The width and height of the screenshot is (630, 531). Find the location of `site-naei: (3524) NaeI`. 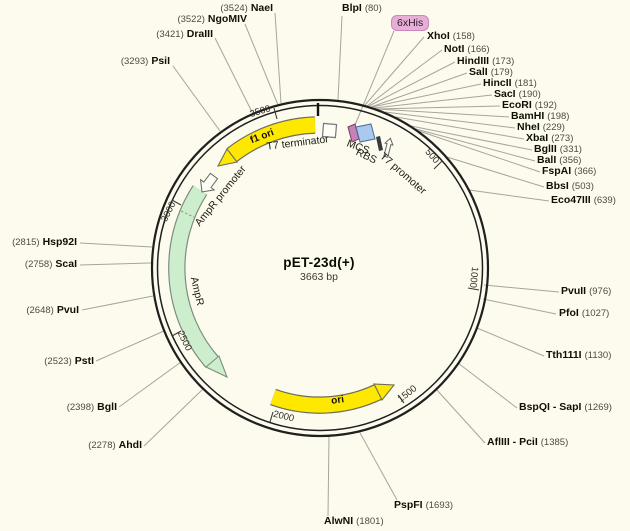

site-naei: (3524) NaeI is located at coordinates (246, 8).